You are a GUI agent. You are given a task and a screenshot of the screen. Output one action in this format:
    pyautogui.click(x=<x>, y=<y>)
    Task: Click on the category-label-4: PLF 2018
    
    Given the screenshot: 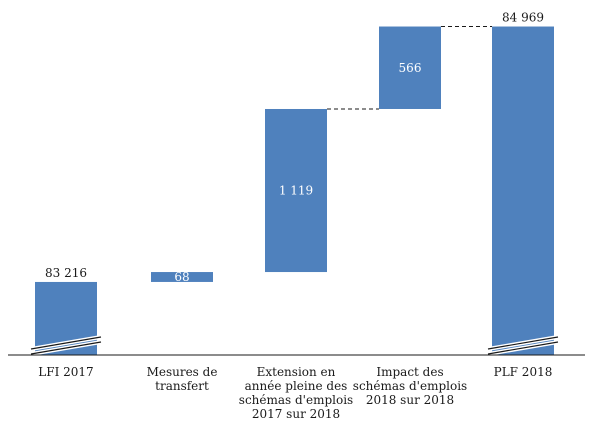 What is the action you would take?
    pyautogui.click(x=523, y=372)
    